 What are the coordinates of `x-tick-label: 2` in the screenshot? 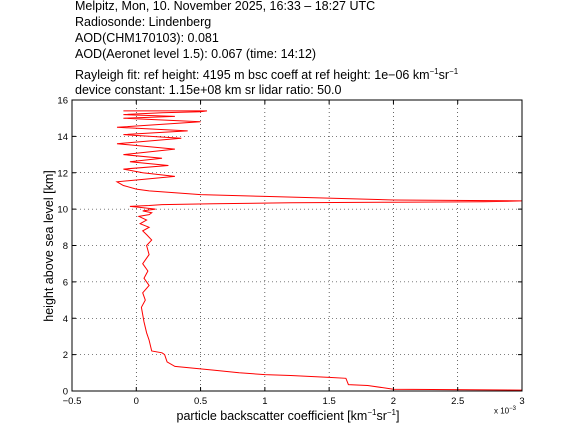 It's located at (393, 401).